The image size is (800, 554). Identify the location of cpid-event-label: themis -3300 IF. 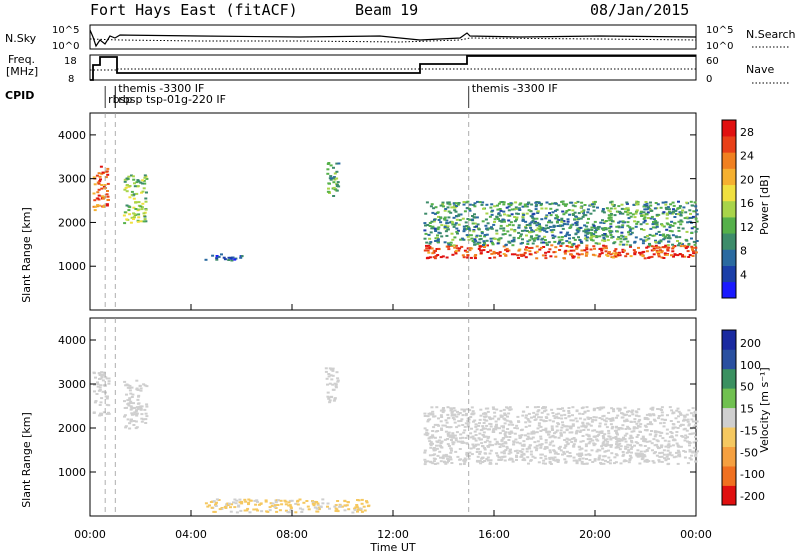
(515, 88).